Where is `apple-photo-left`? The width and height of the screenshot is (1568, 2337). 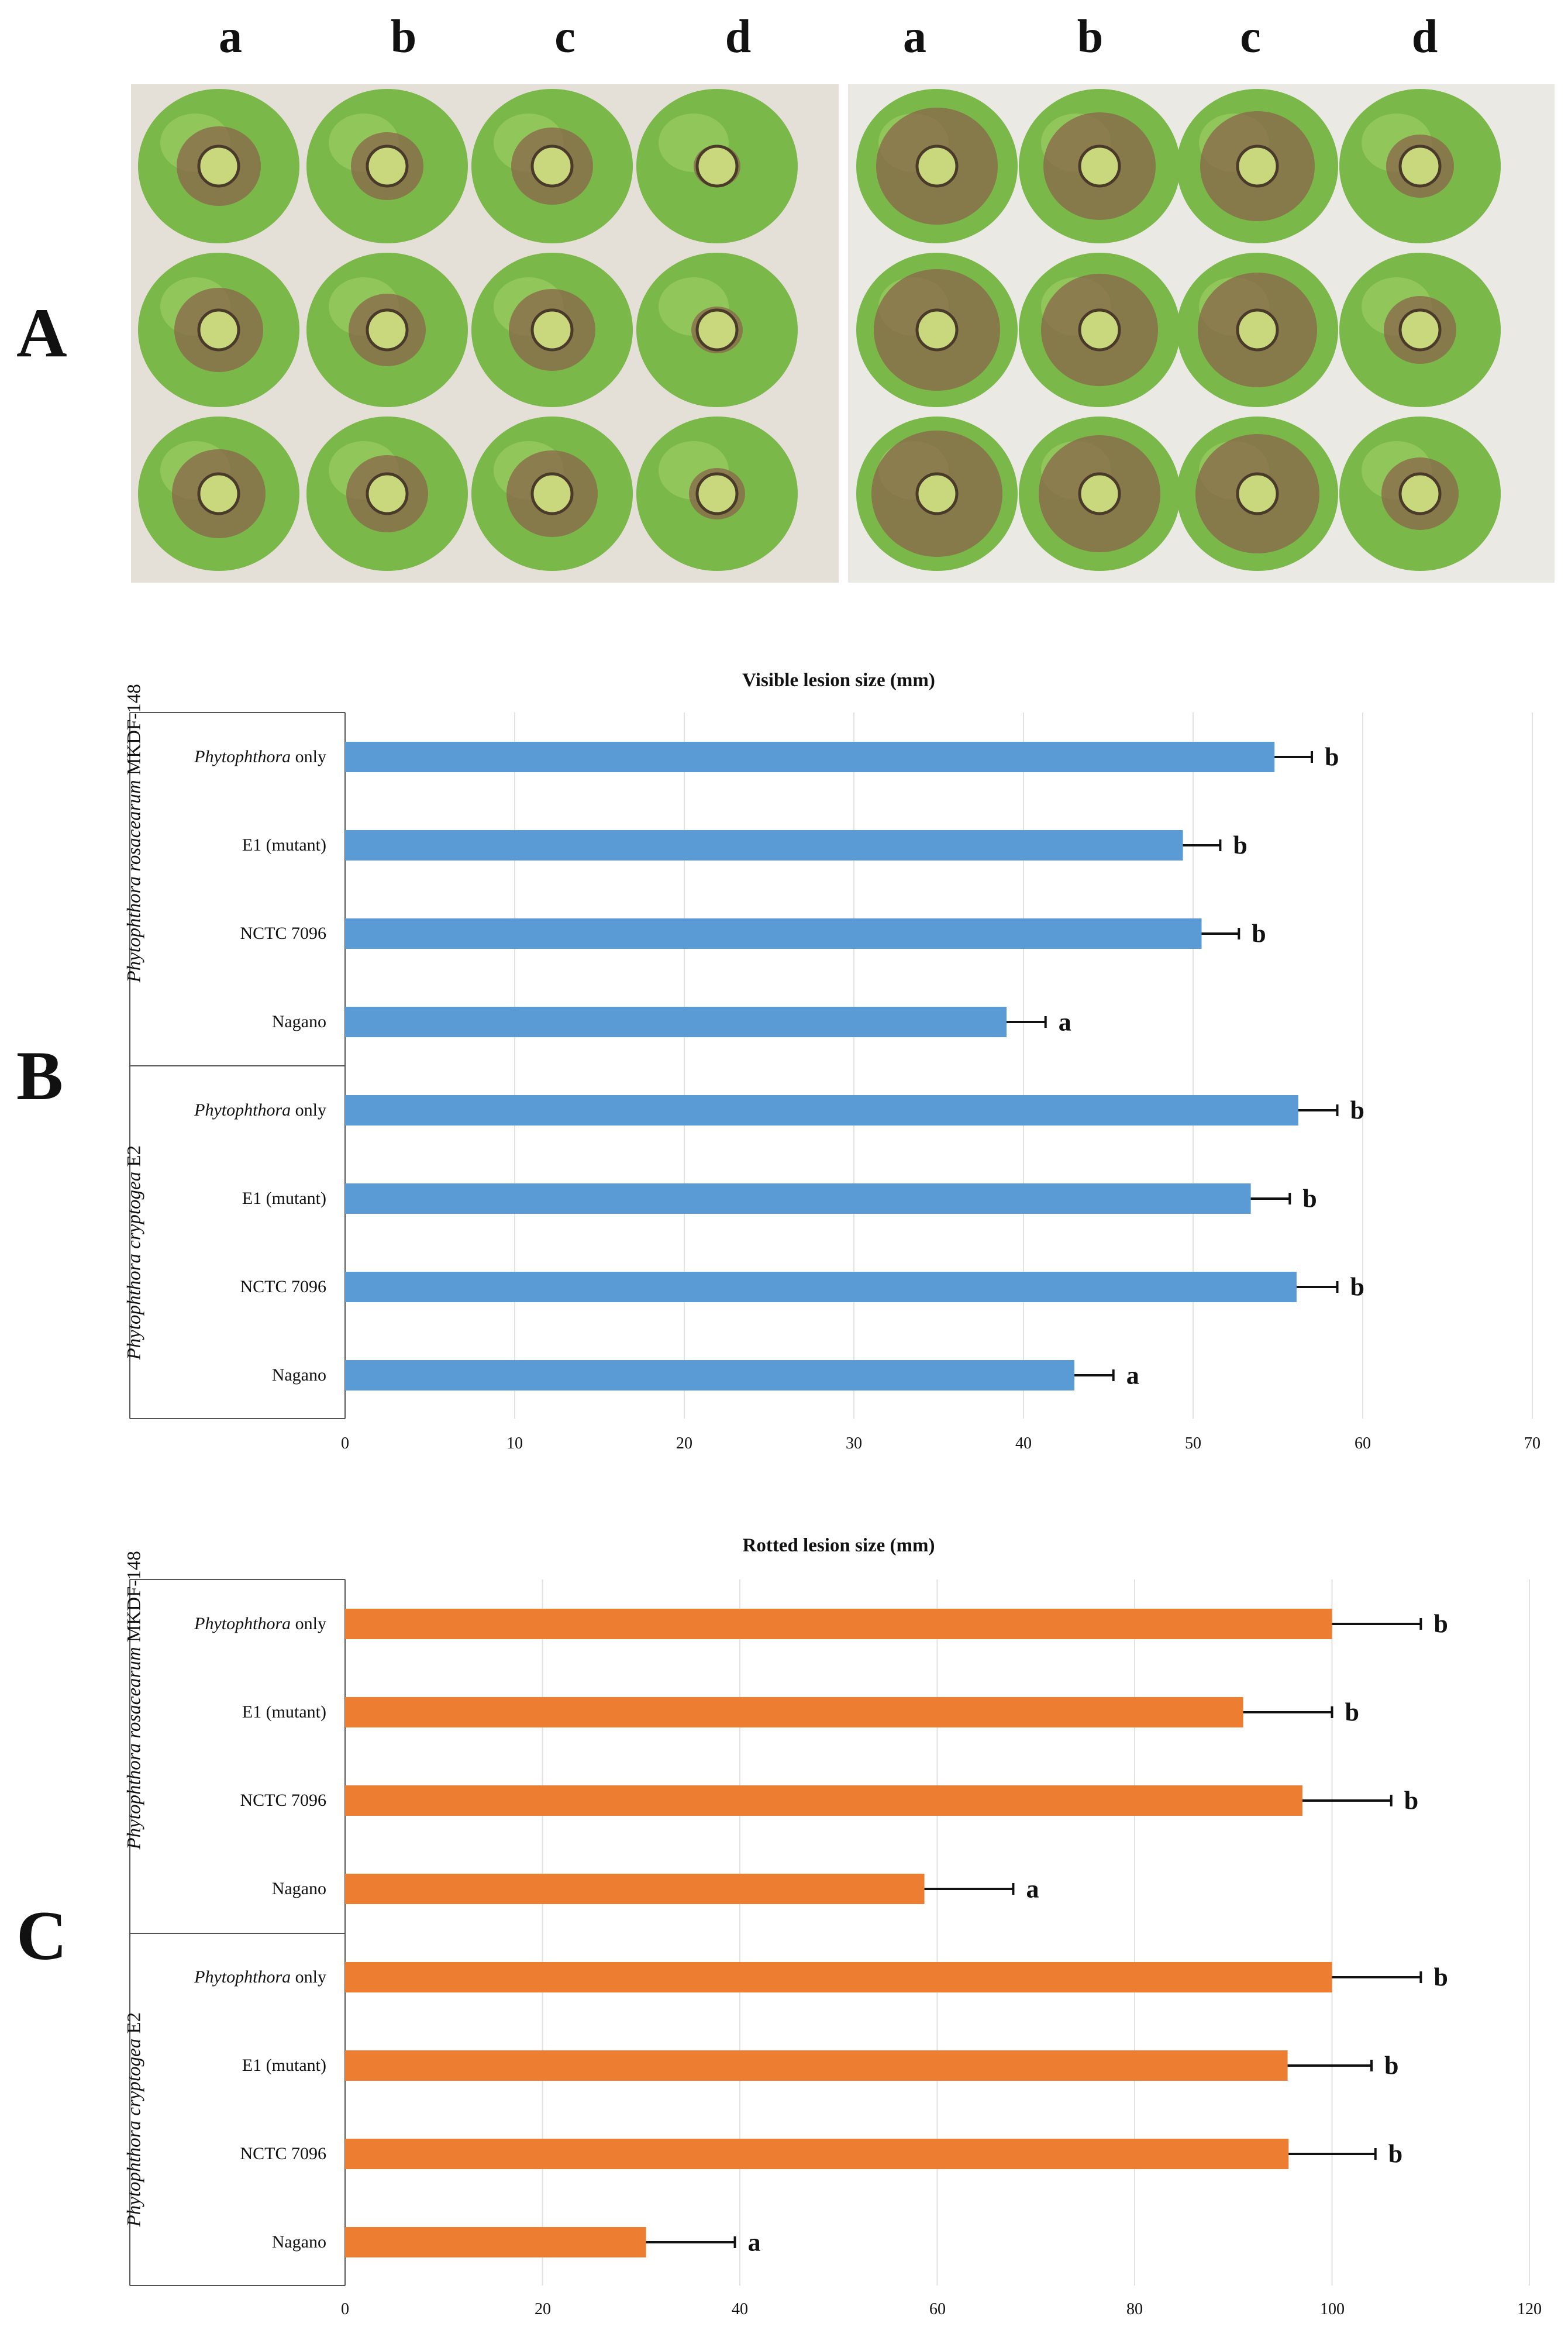 apple-photo-left is located at coordinates (485, 333).